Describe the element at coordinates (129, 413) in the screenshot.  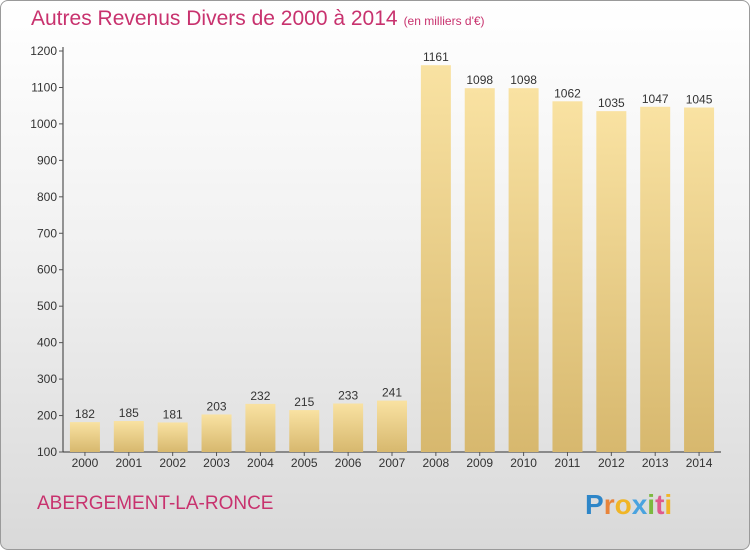
I see `bar-value-label: 185` at that location.